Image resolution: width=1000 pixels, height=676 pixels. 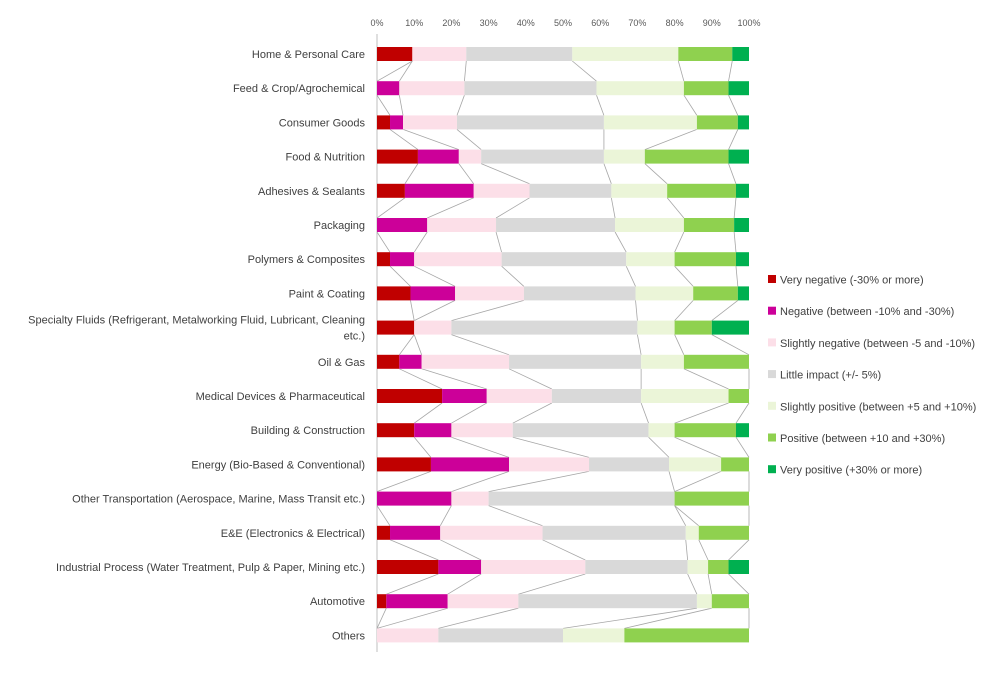 What do you see at coordinates (327, 294) in the screenshot?
I see `category-label: Paint & Coating` at bounding box center [327, 294].